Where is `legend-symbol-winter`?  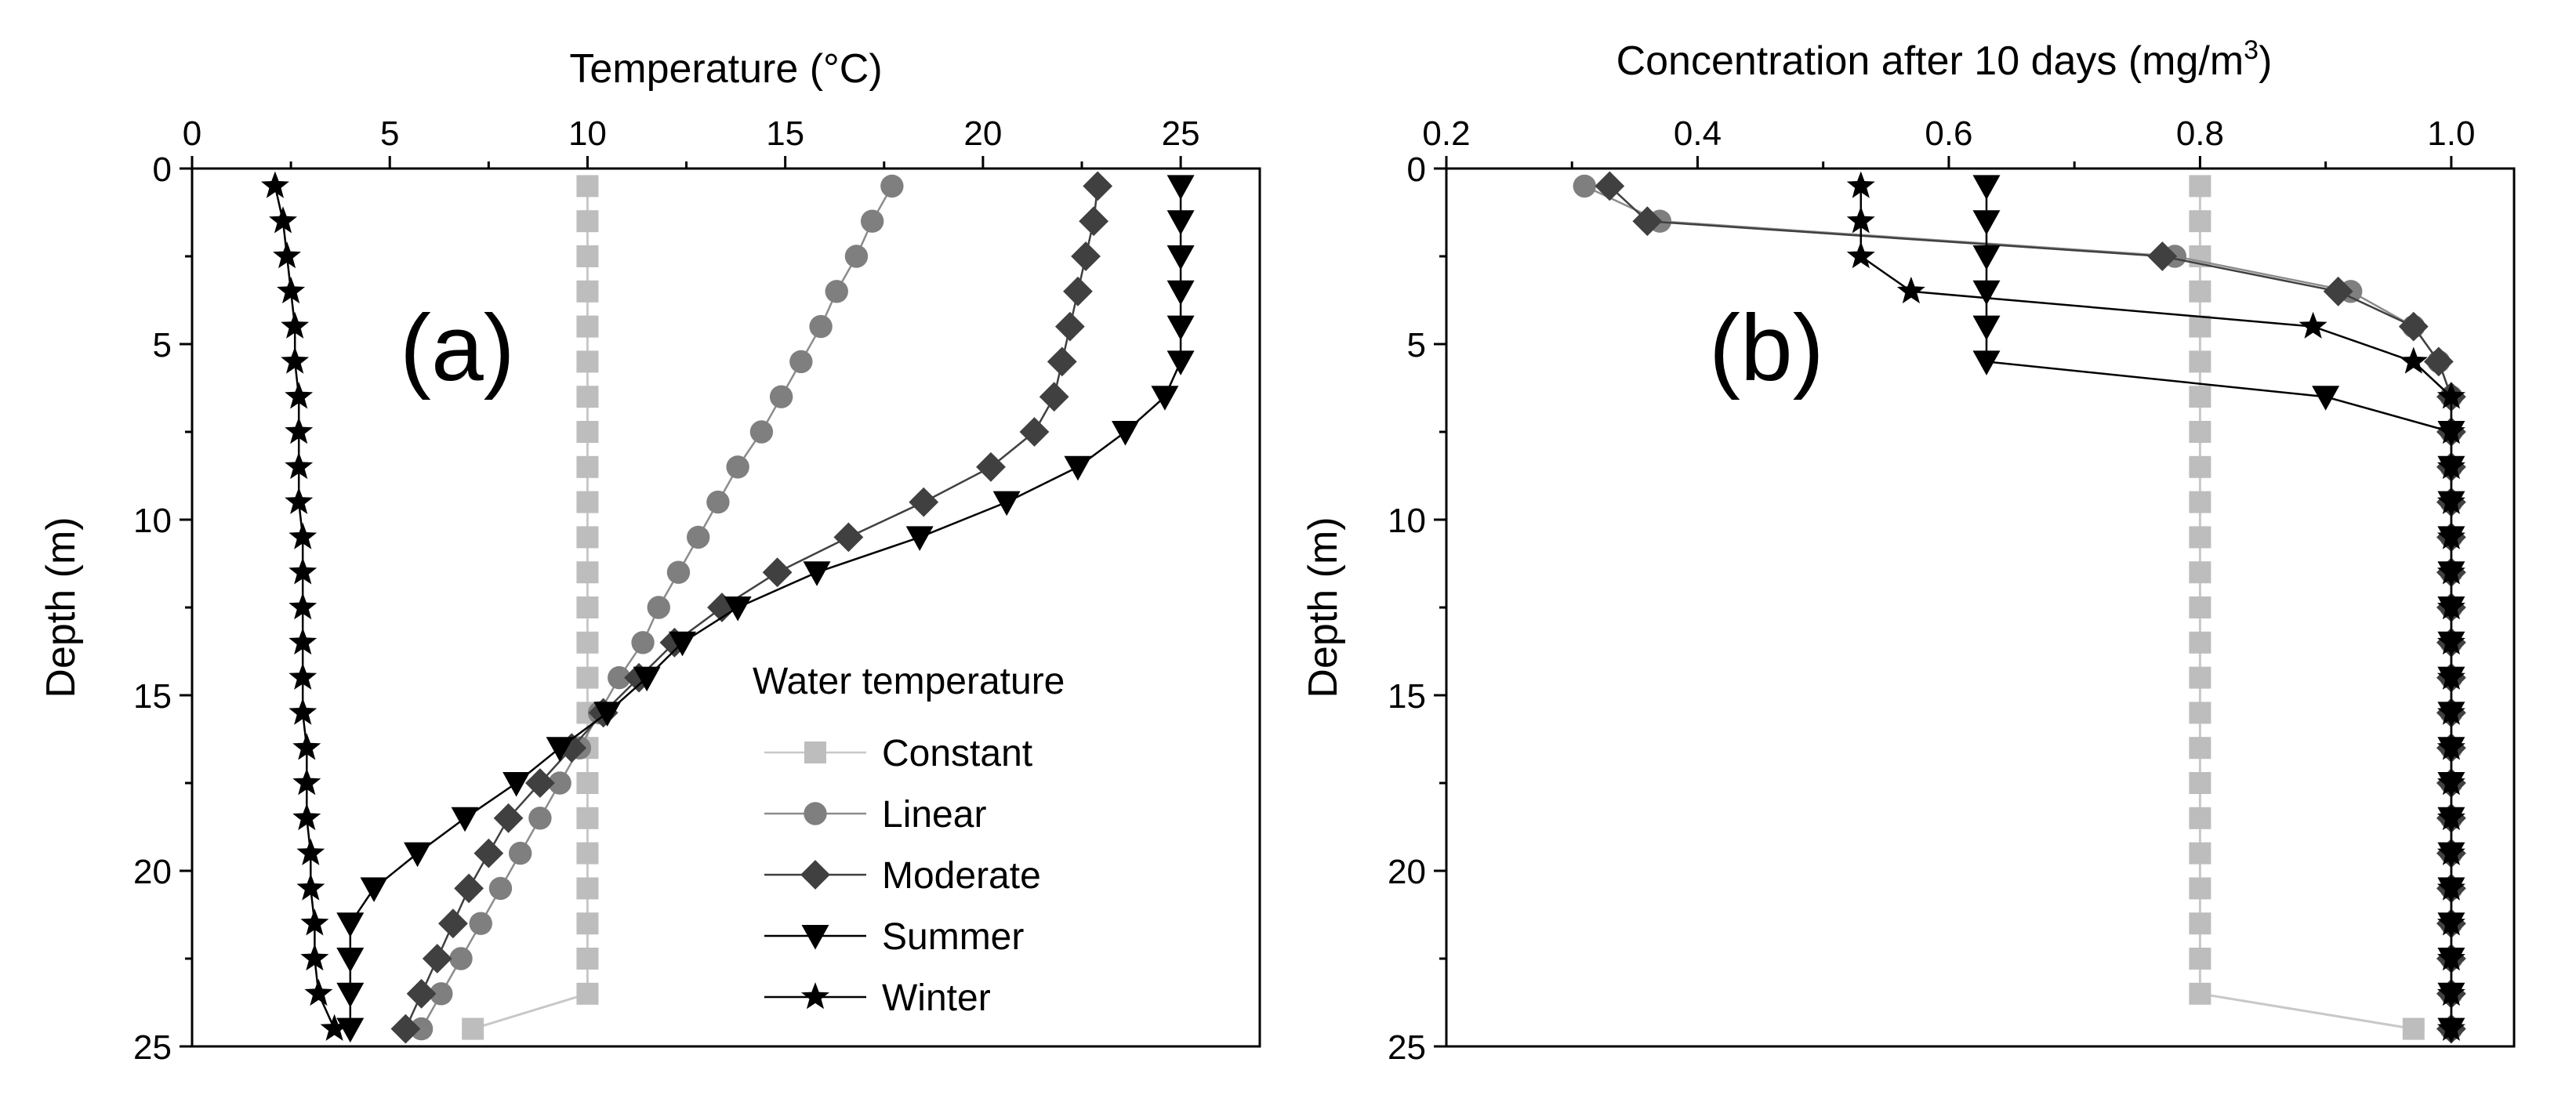 legend-symbol-winter is located at coordinates (815, 996).